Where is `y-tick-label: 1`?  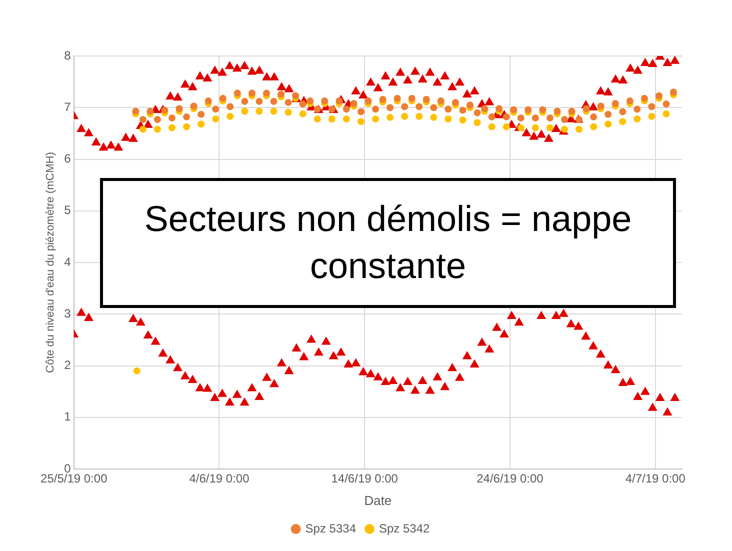 y-tick-label: 1 is located at coordinates (68, 417).